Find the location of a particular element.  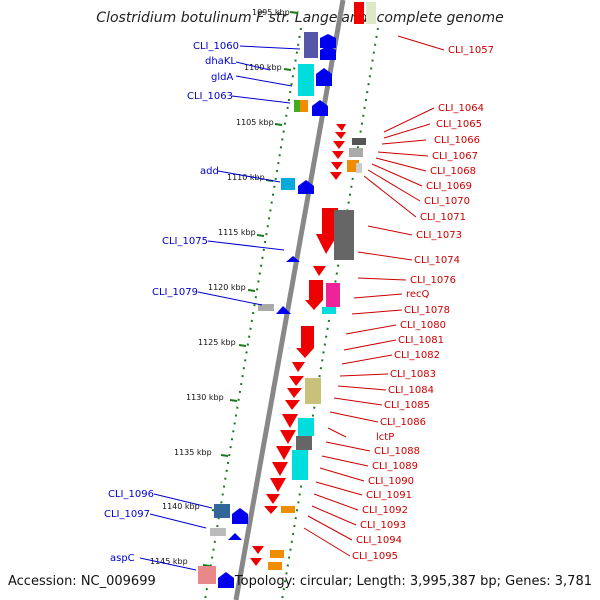

gene-cli-1097-b is located at coordinates (235, 536).